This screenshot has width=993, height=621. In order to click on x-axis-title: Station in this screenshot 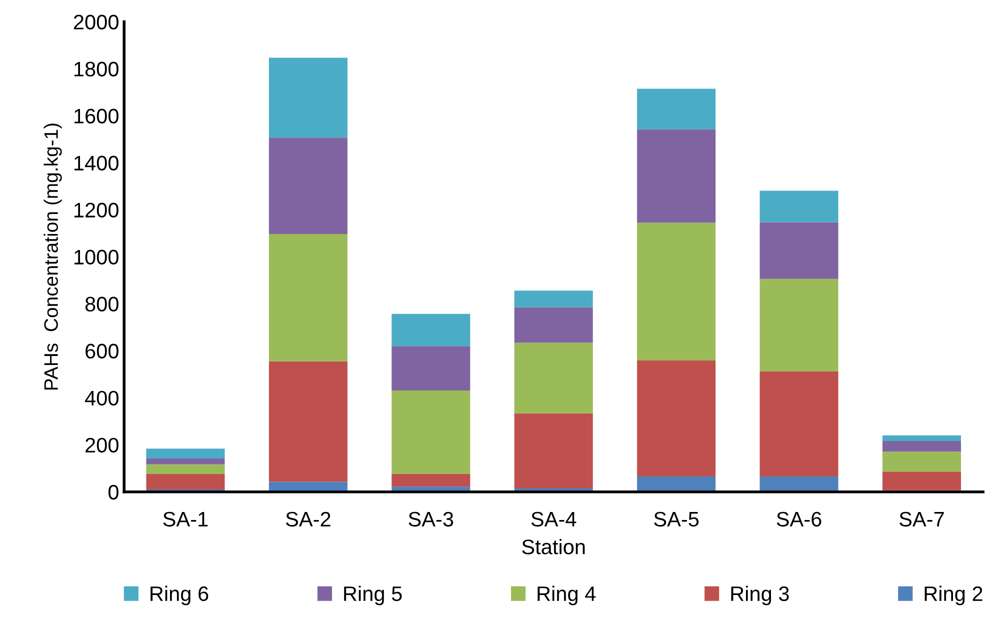, I will do `click(553, 546)`.